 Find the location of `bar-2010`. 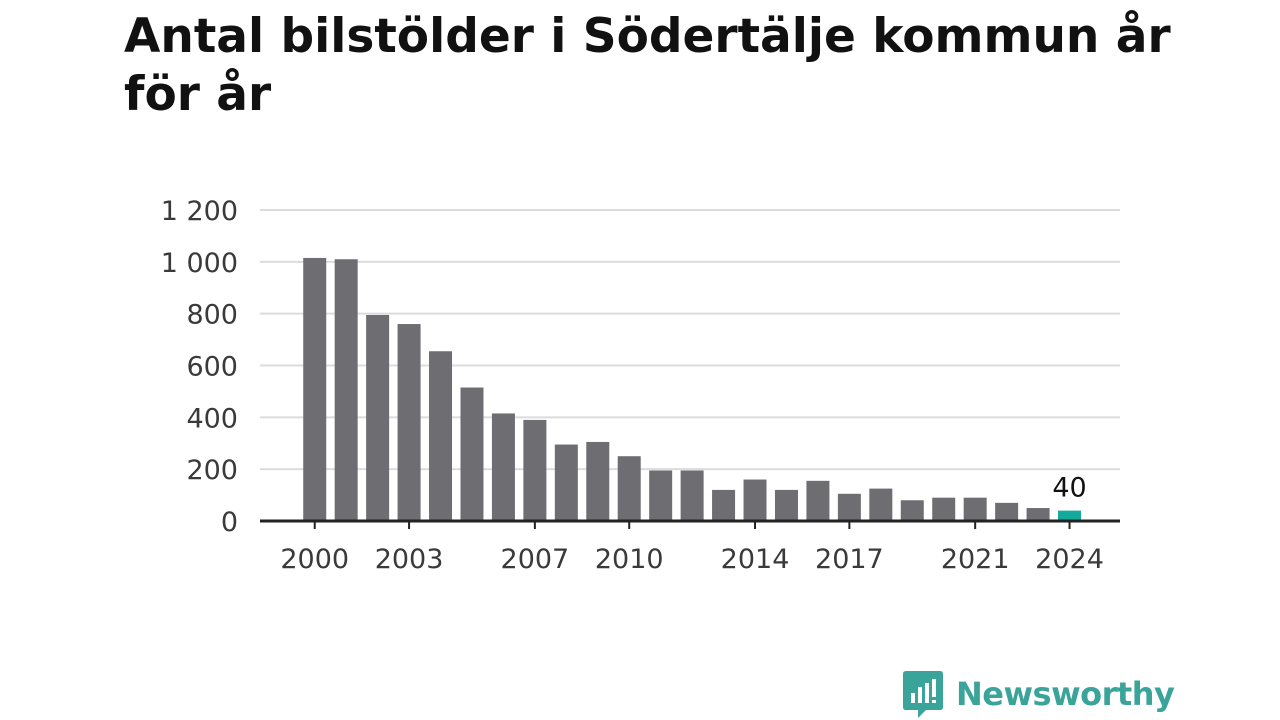

bar-2010 is located at coordinates (629, 488).